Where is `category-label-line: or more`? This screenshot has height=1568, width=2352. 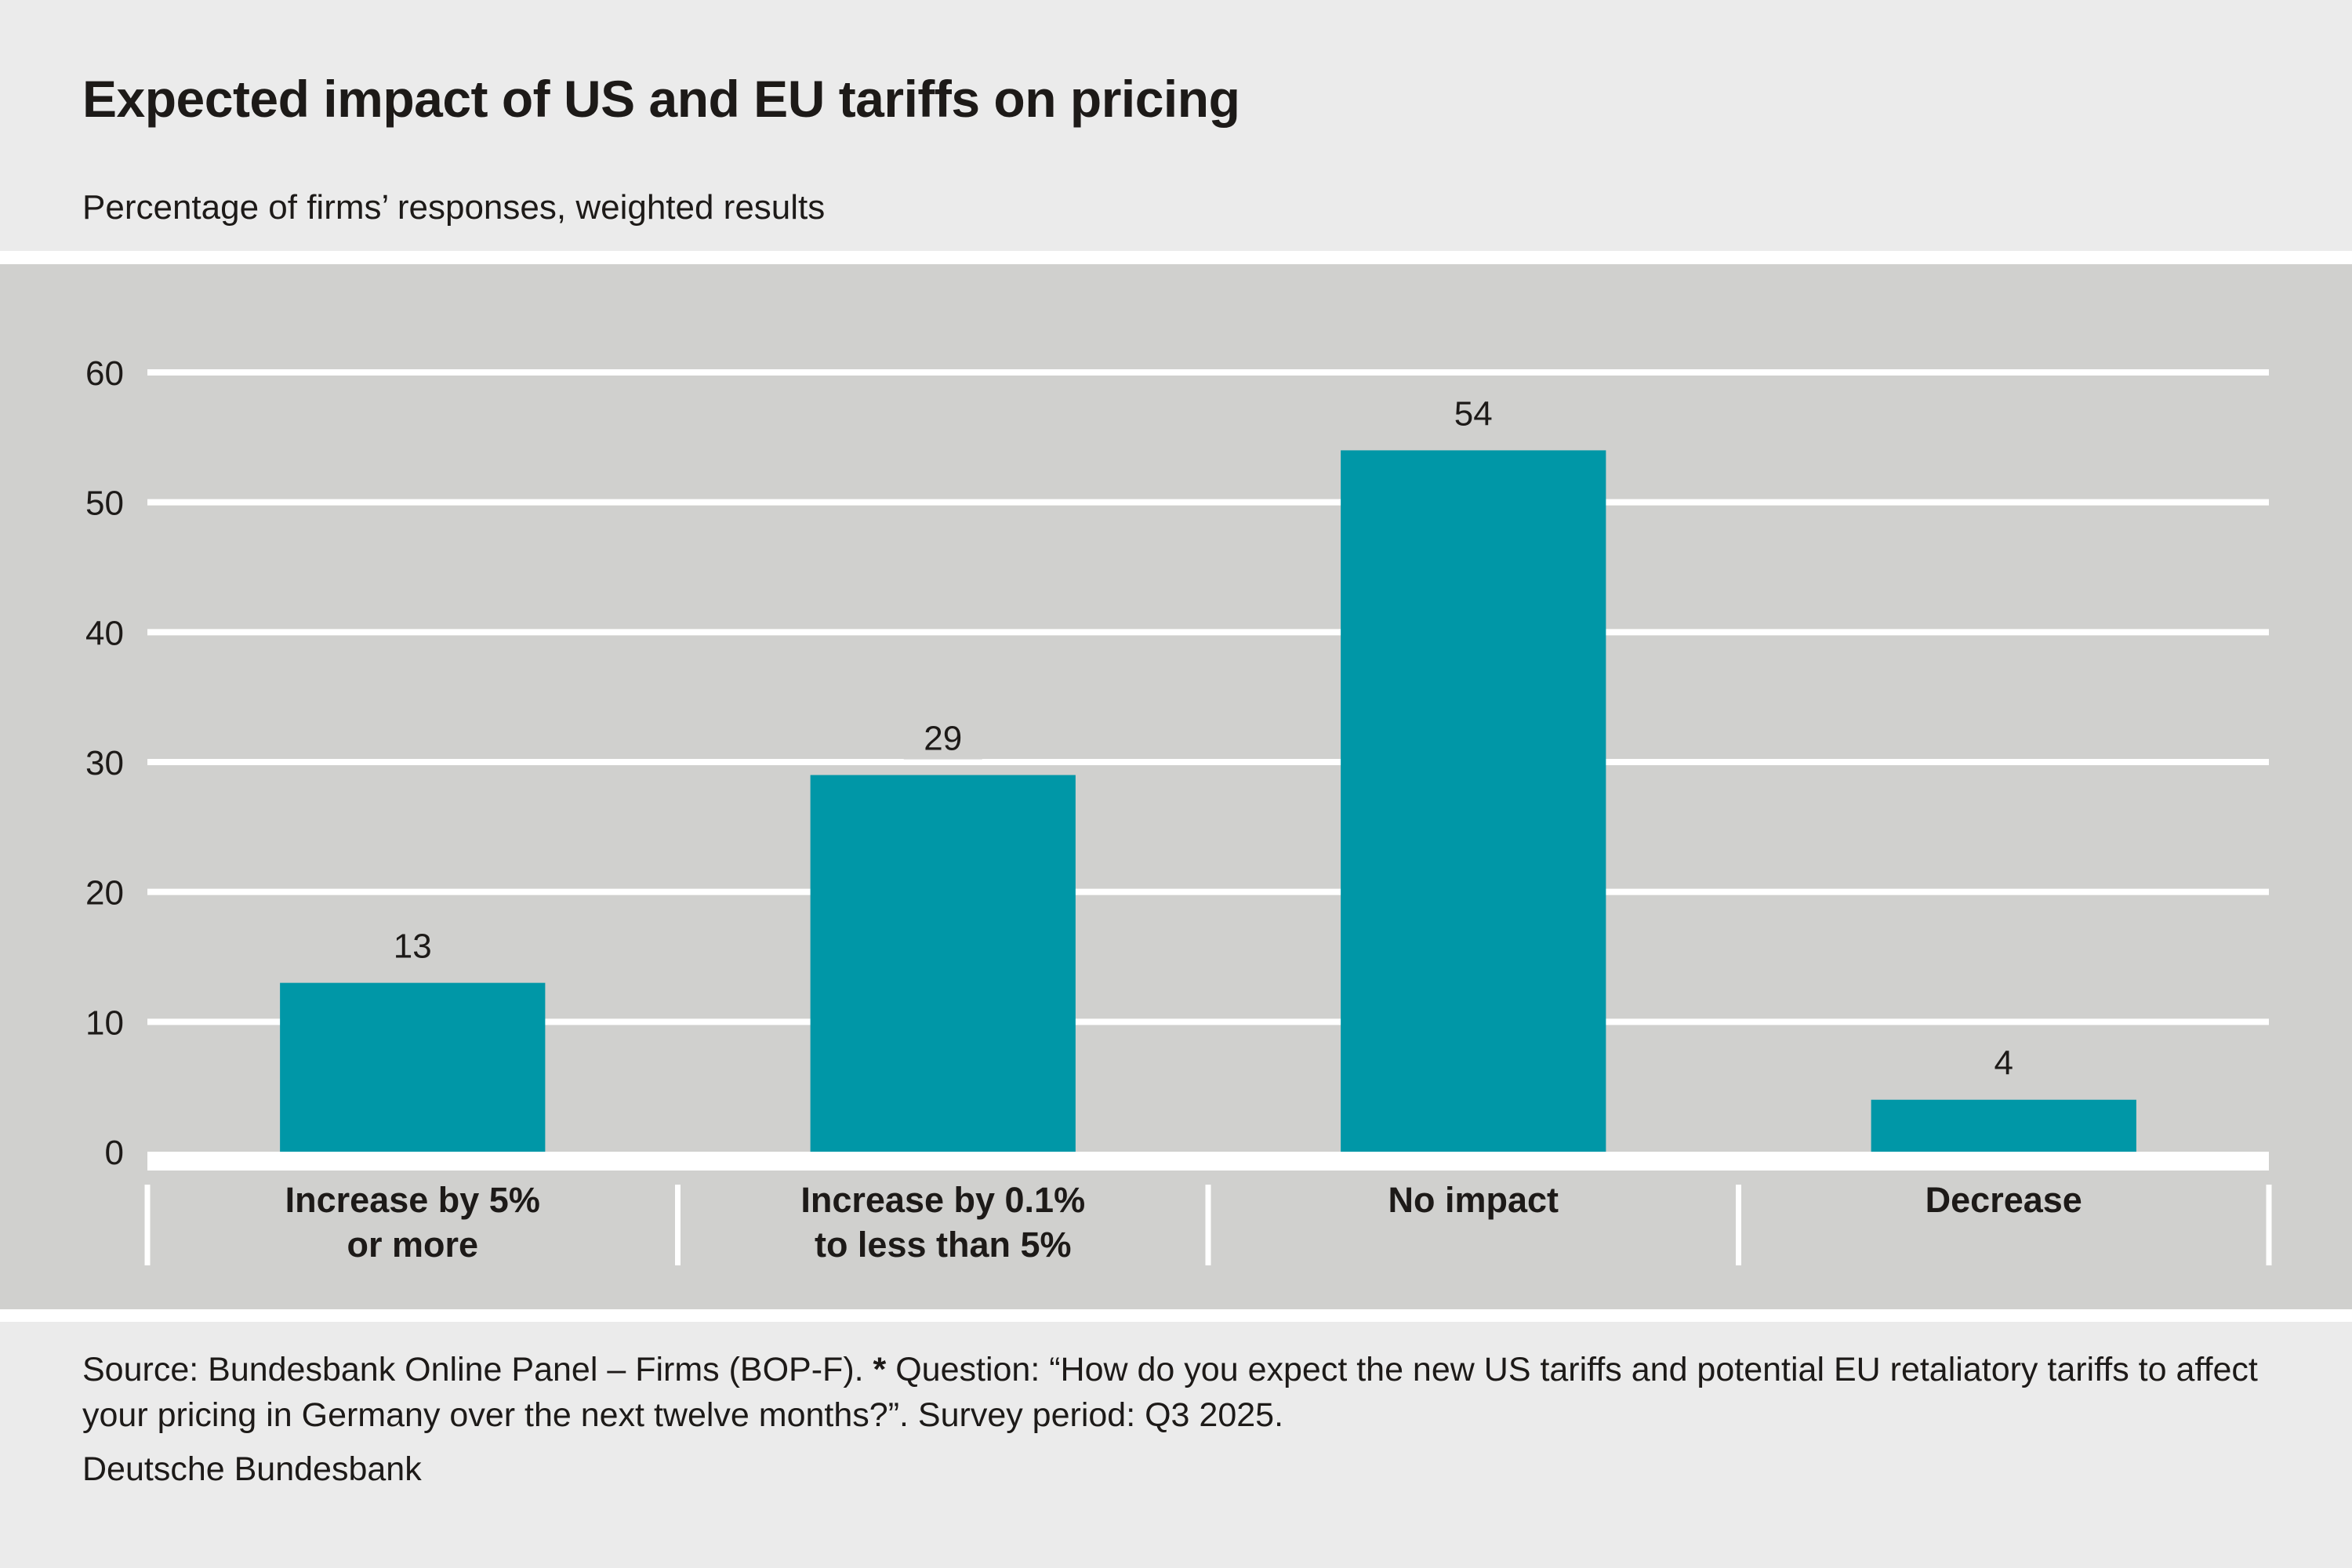
category-label-line: or more is located at coordinates (413, 1245).